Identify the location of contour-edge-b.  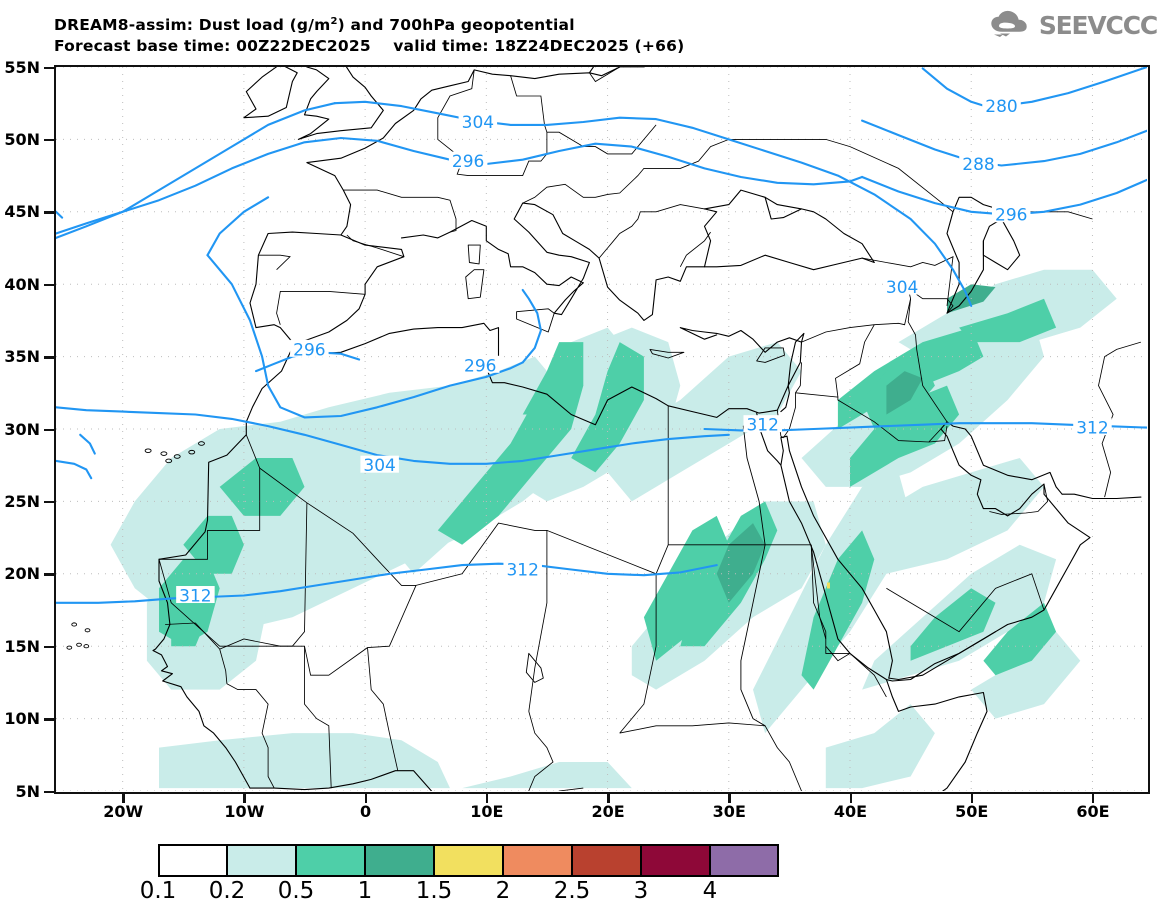
(74, 469).